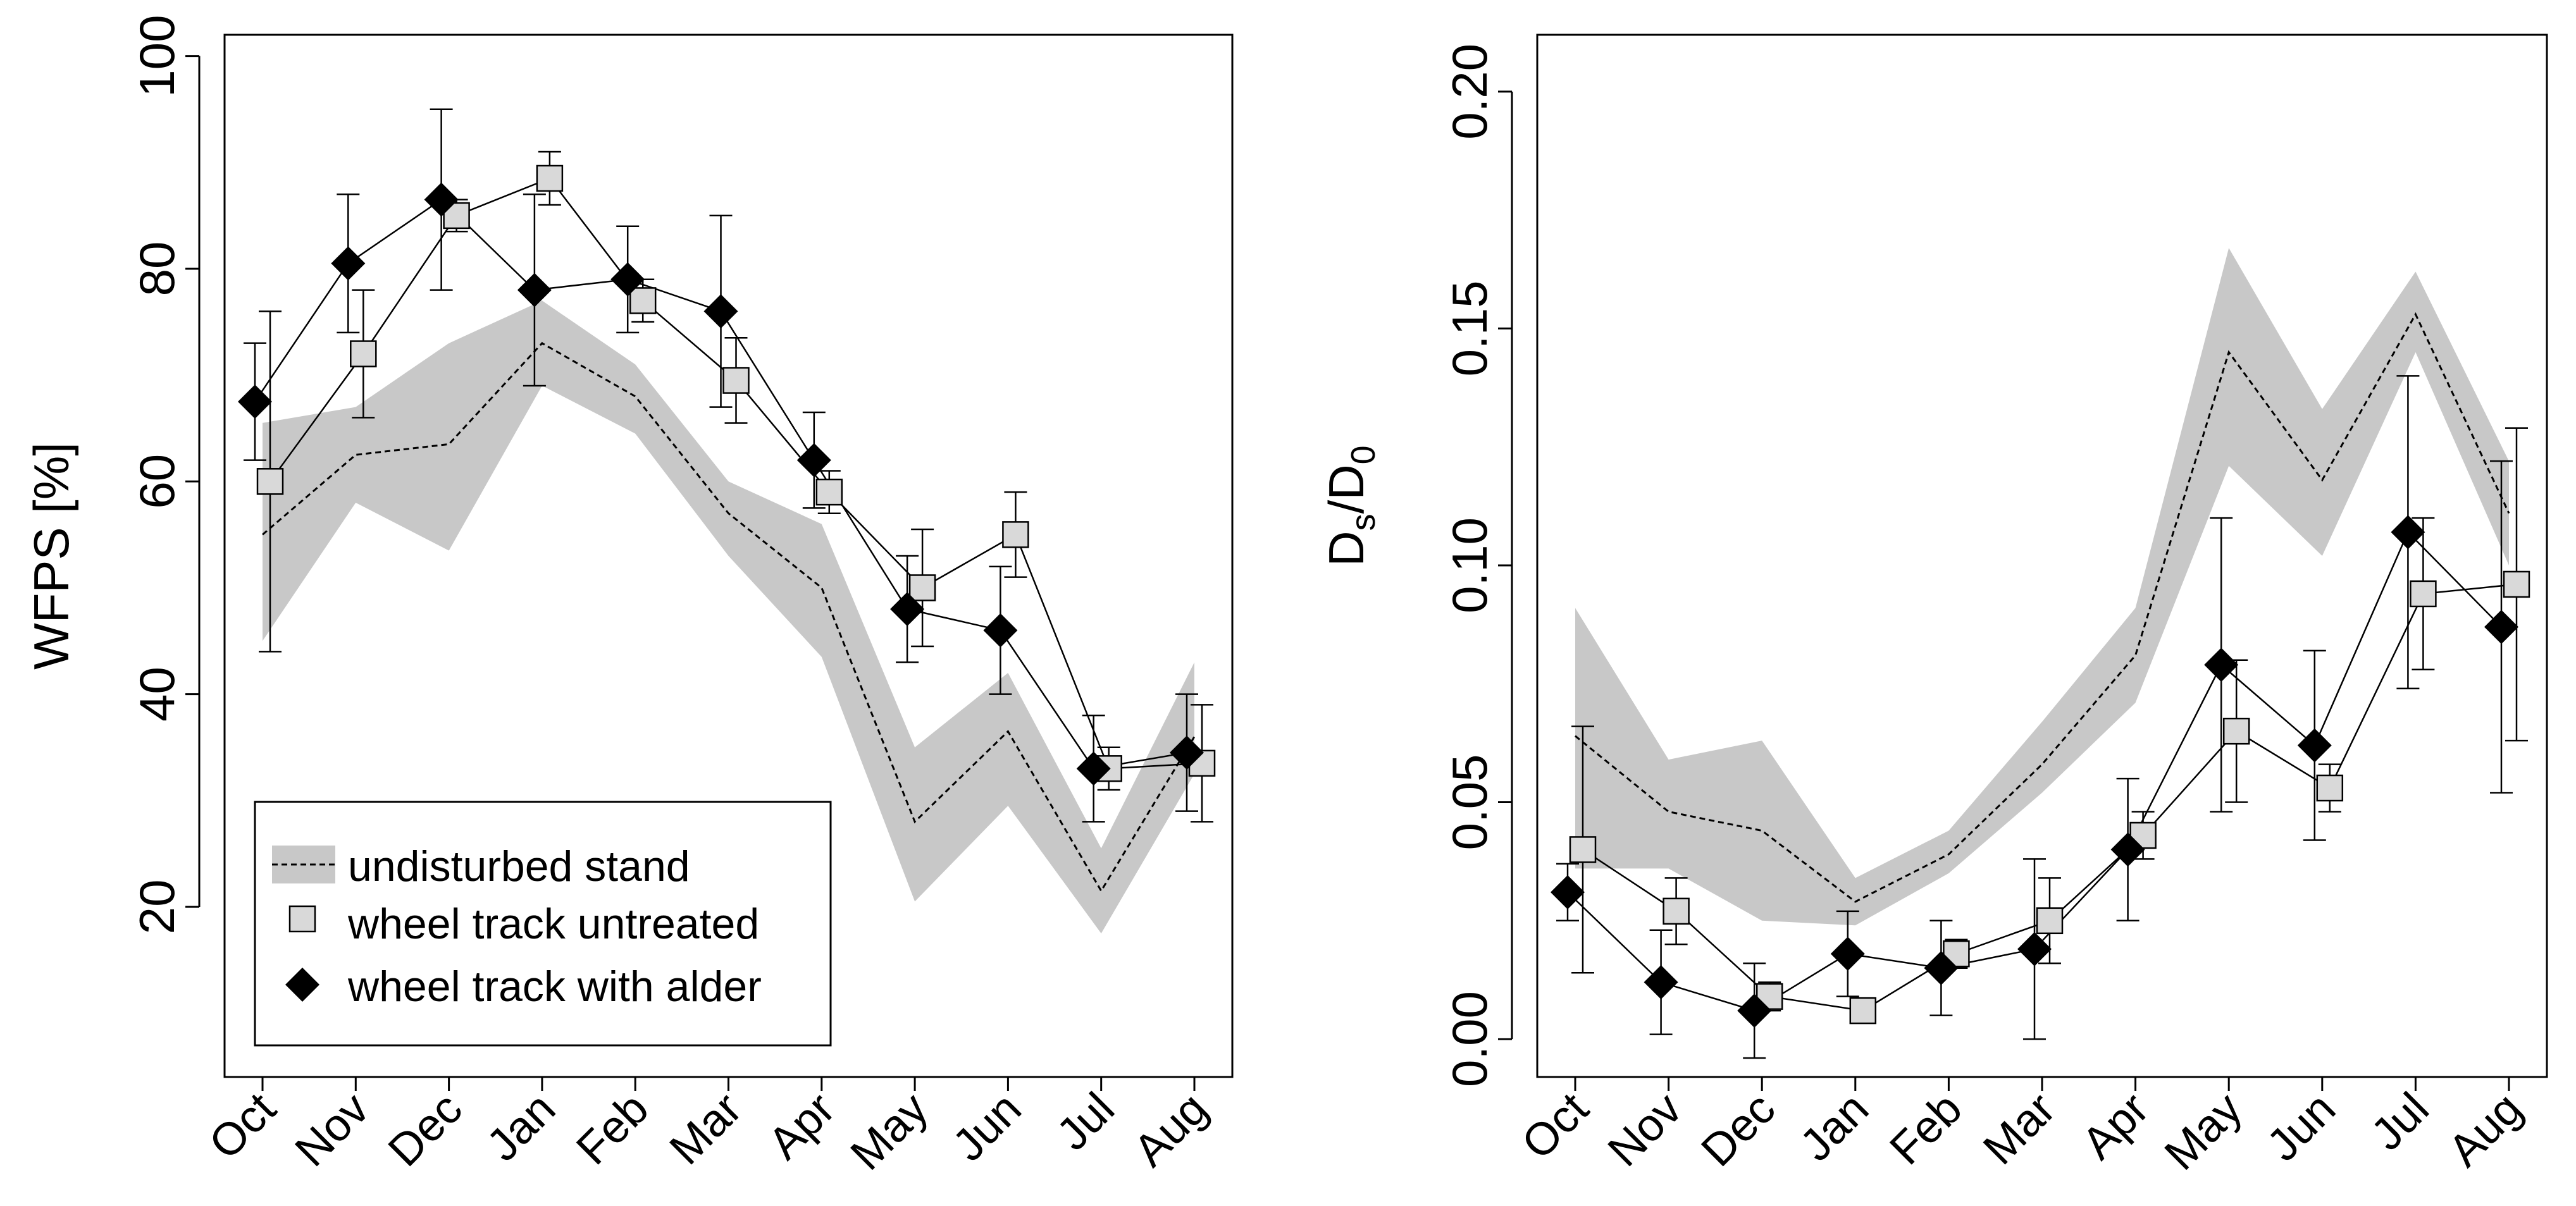 The height and width of the screenshot is (1206, 2576). What do you see at coordinates (157, 269) in the screenshot?
I see `y-tick-label: 80` at bounding box center [157, 269].